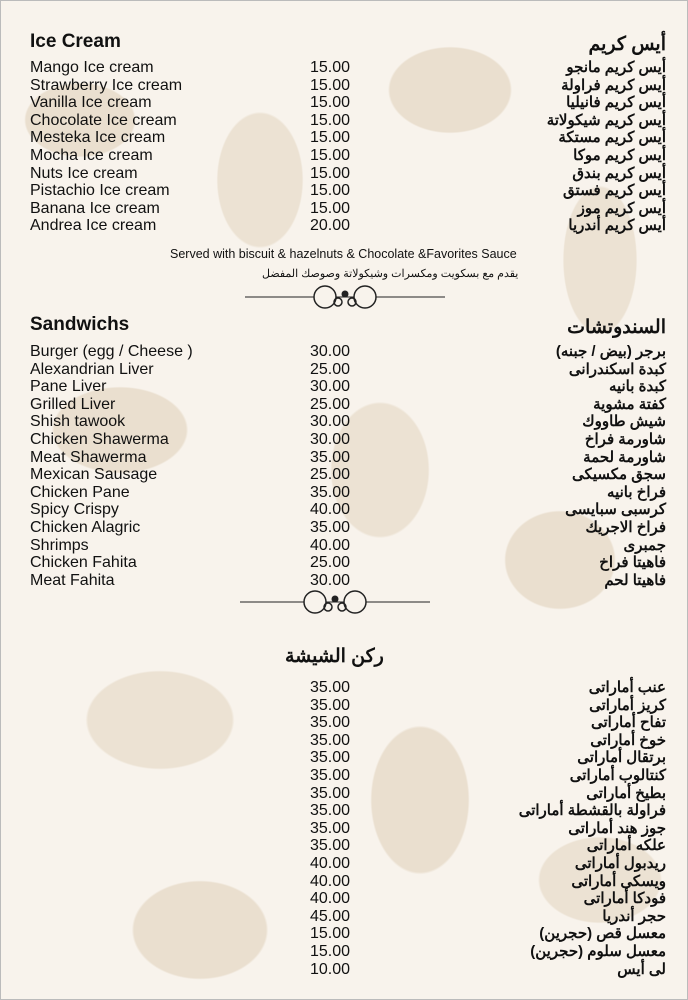 This screenshot has height=1000, width=688. I want to click on ice-cream-title-ar: أيس كريم, so click(627, 44).